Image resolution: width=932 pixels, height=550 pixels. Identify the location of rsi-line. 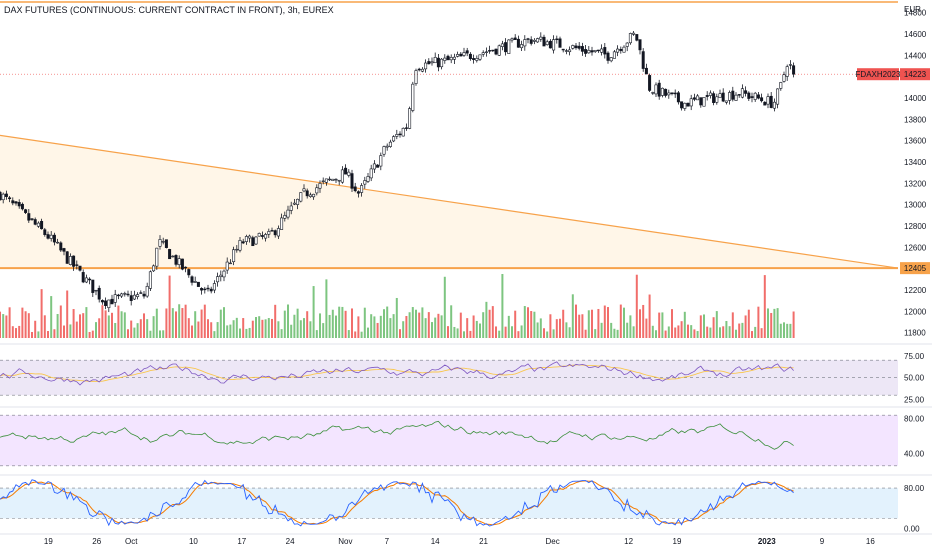
(397, 373).